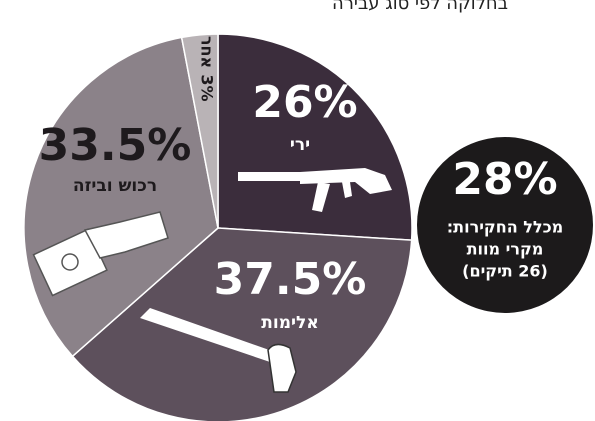 The image size is (595, 421). Describe the element at coordinates (199, 131) in the screenshot. I see `pie-slice` at that location.